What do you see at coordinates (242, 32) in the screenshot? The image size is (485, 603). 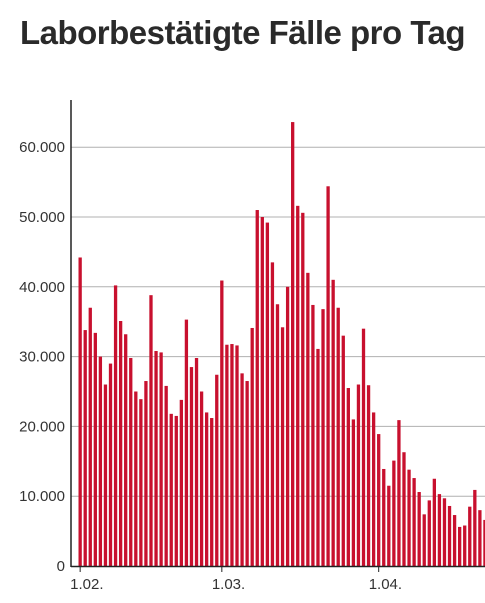 I see `chart-title: Laborbestätigte Fälle pro Tag` at bounding box center [242, 32].